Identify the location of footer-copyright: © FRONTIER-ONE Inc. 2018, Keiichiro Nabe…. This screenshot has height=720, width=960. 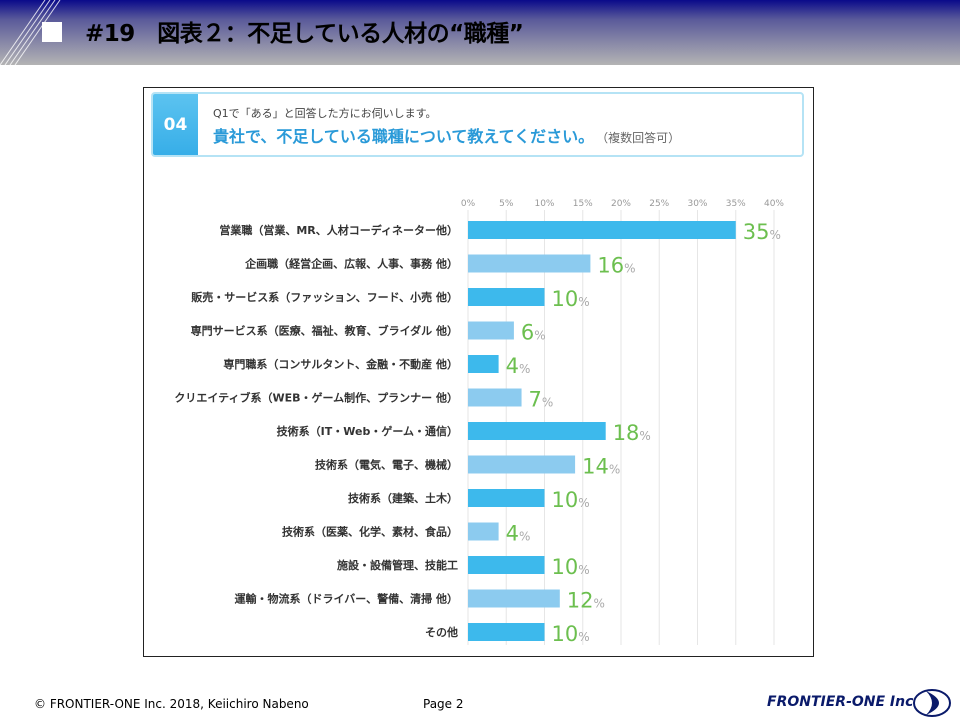
(171, 704).